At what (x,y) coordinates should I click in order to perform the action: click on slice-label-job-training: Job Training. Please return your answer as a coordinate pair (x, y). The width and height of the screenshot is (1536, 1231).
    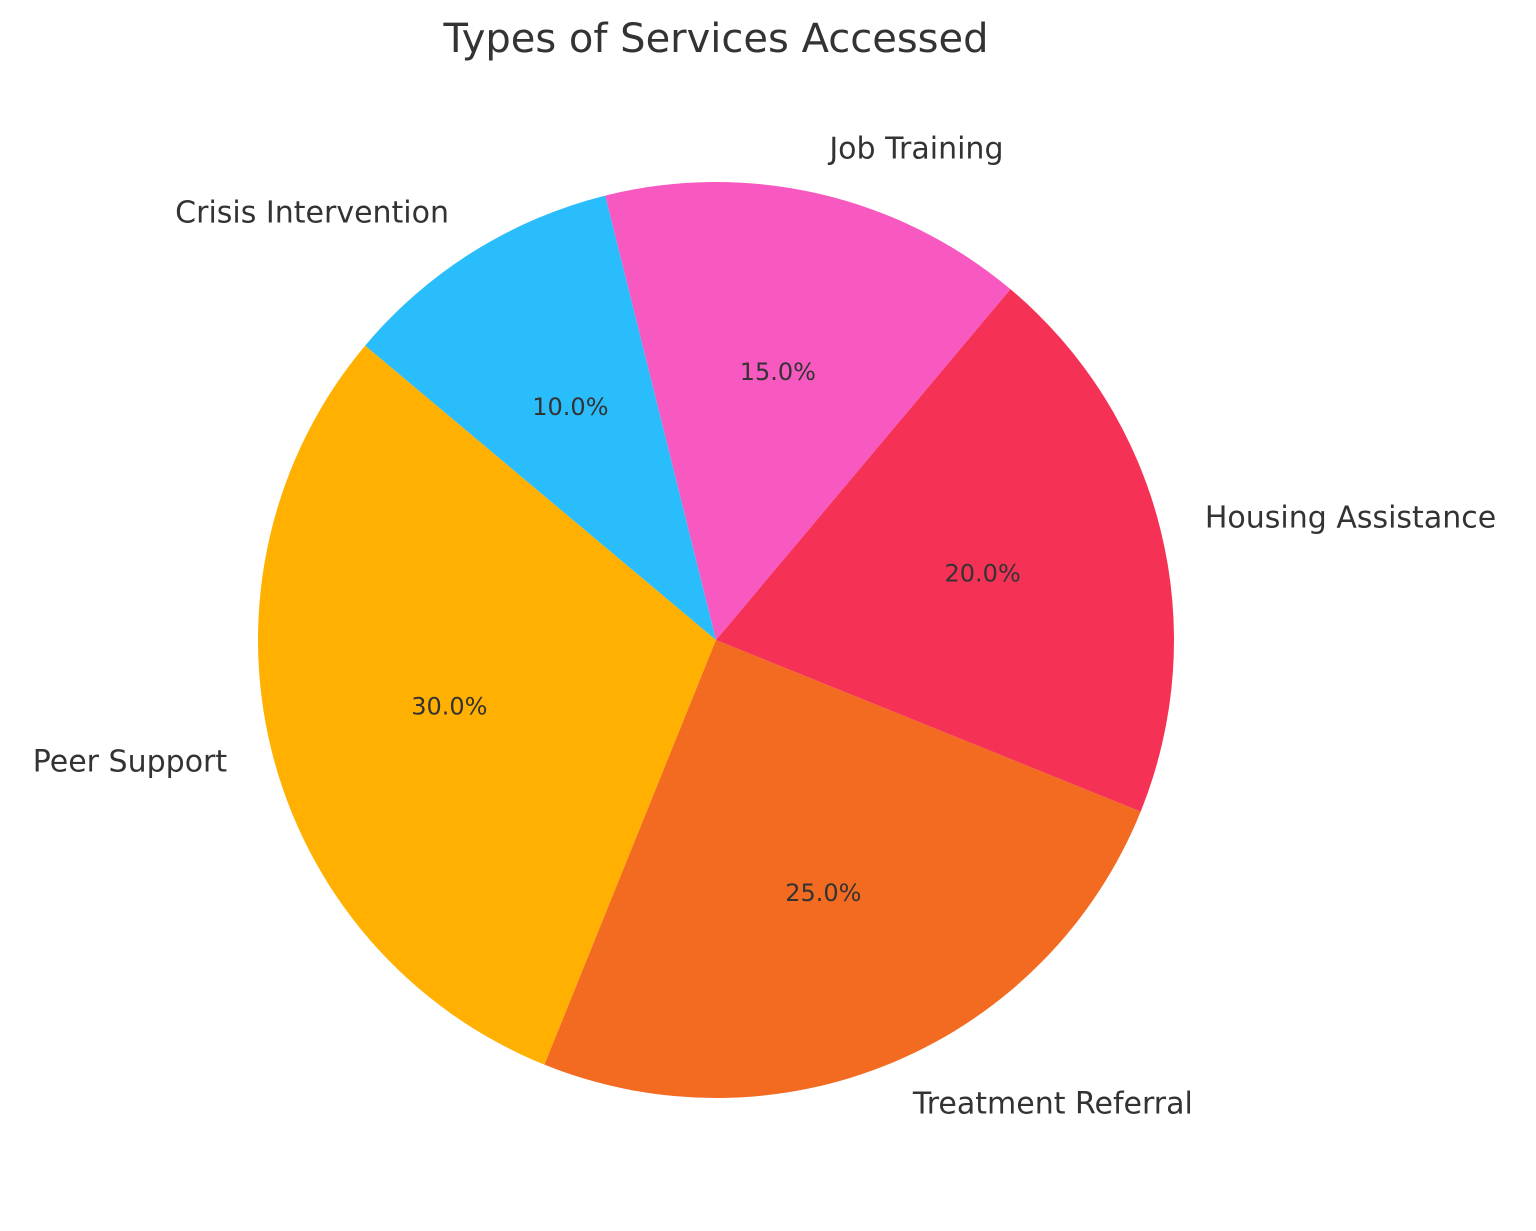
    Looking at the image, I should click on (915, 149).